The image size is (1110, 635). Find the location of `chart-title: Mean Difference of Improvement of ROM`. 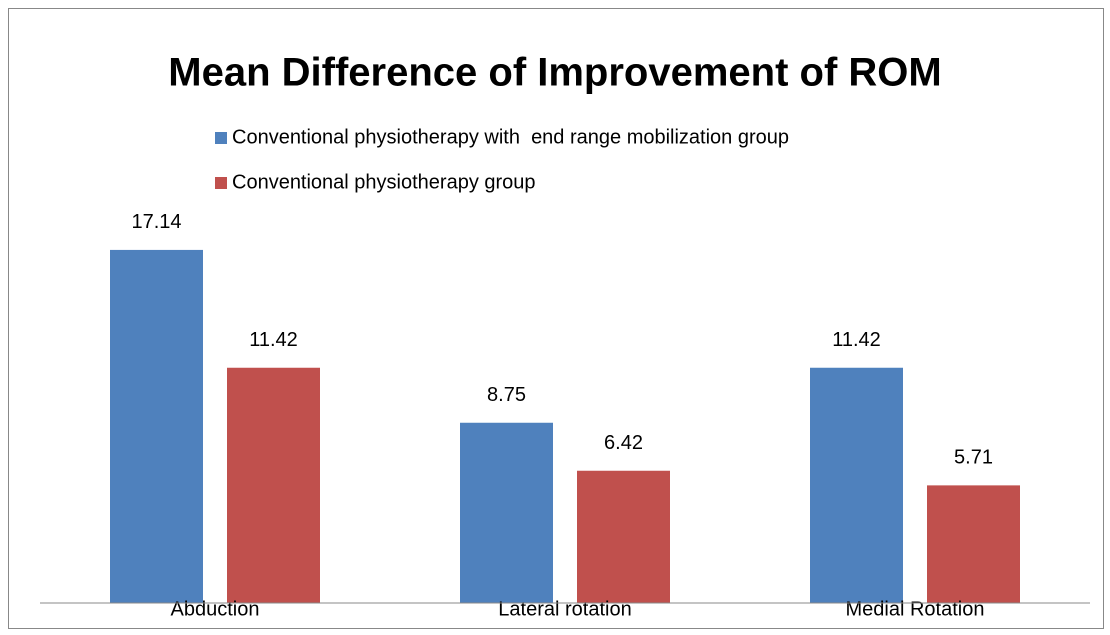

chart-title: Mean Difference of Improvement of ROM is located at coordinates (554, 73).